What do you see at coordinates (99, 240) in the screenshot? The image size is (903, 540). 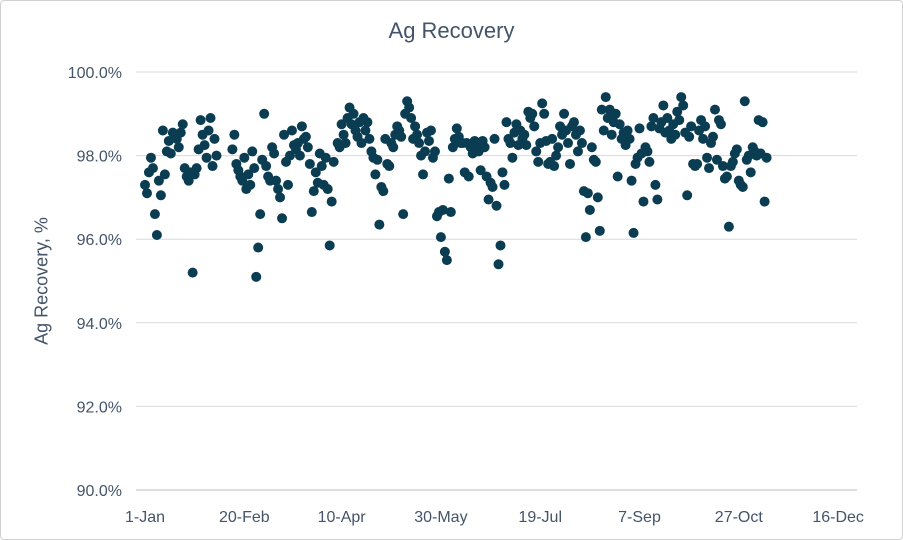 I see `y-tick-label: 96.0%` at bounding box center [99, 240].